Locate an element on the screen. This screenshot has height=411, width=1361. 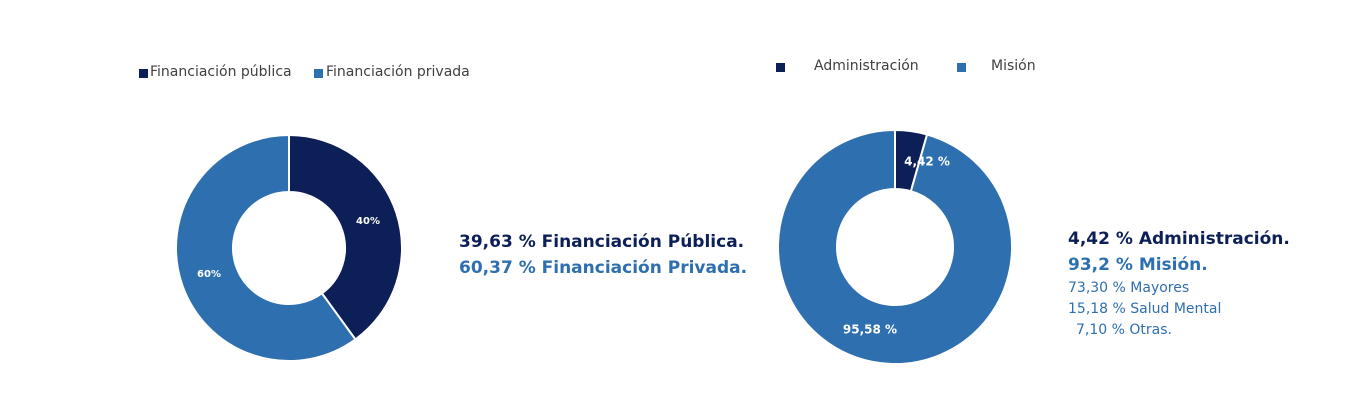
legend-swatch-mision is located at coordinates (961, 67).